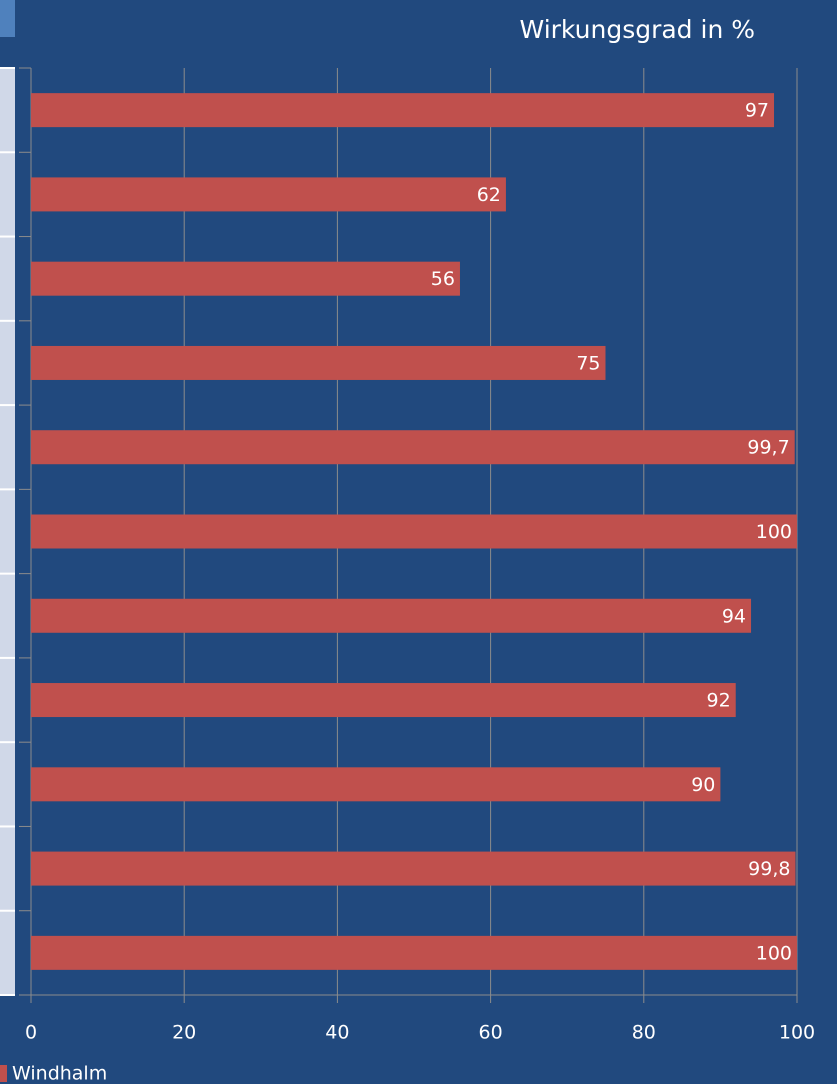 This screenshot has width=837, height=1084. I want to click on value-label: 94, so click(734, 616).